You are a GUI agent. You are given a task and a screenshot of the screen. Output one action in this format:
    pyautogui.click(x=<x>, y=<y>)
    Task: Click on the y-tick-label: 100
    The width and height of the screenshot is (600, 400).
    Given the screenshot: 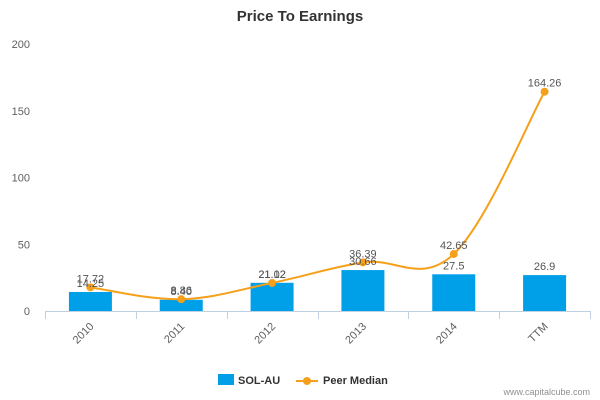 What is the action you would take?
    pyautogui.click(x=21, y=179)
    